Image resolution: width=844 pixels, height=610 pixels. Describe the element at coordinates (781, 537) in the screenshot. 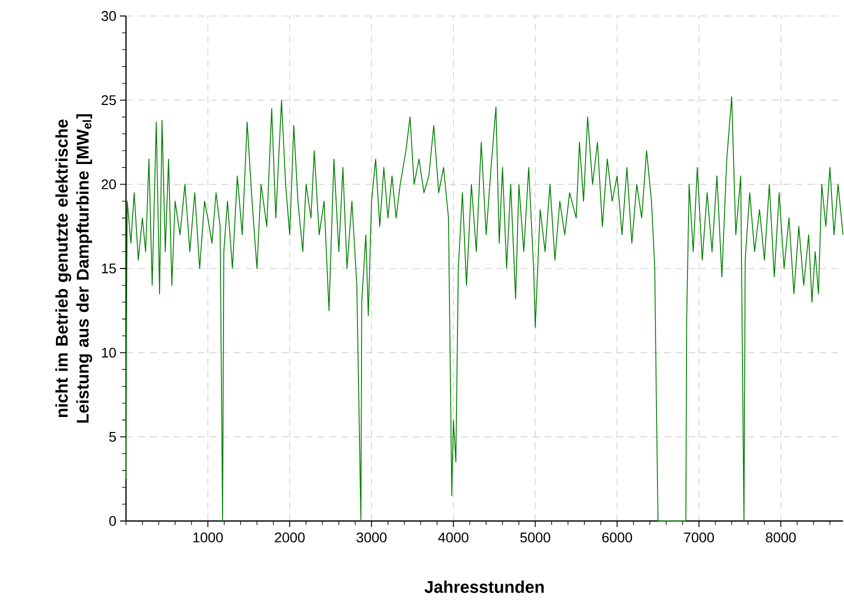

I see `x-tick-label: 8000` at that location.